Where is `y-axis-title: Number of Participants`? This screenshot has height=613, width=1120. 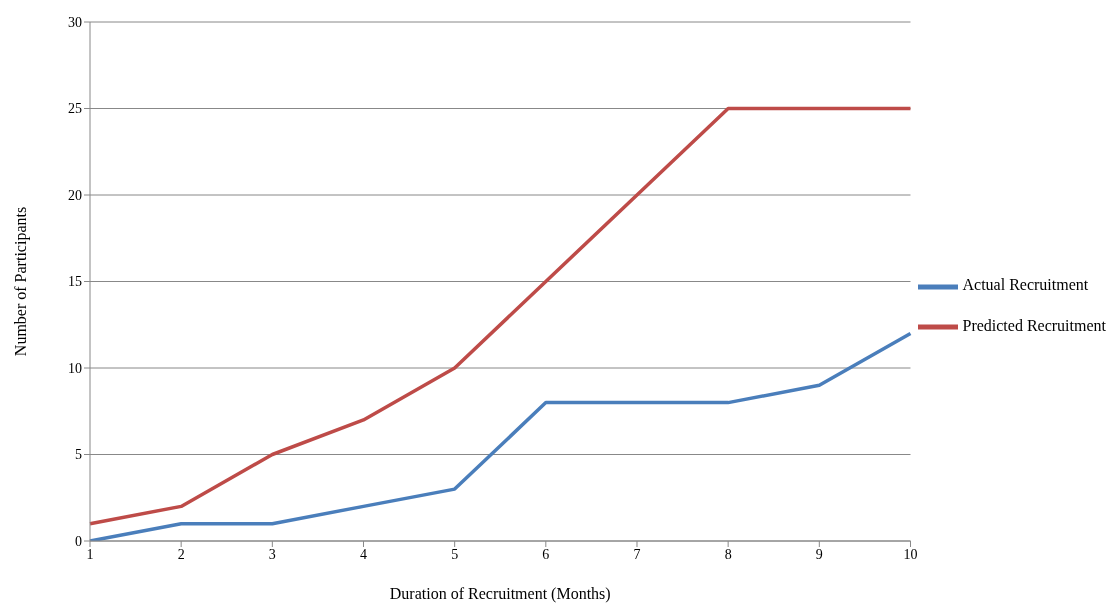
y-axis-title: Number of Participants is located at coordinates (20, 281).